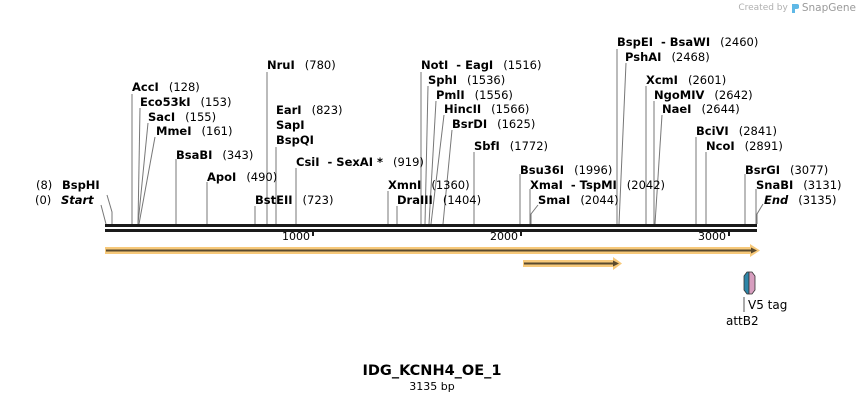 This screenshot has width=864, height=403. I want to click on site-name: SacI, so click(162, 117).